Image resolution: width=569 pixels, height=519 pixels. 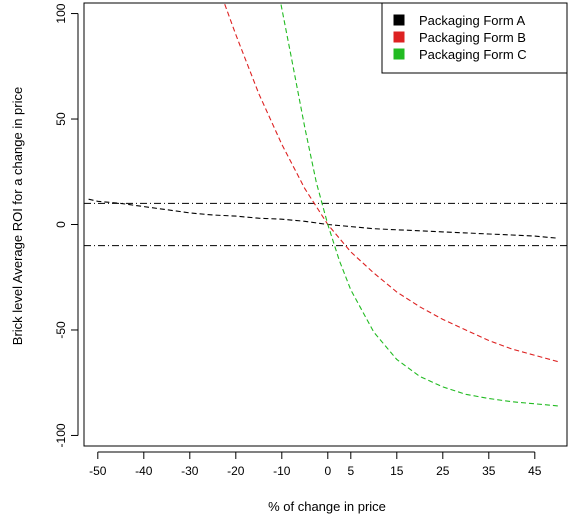 What do you see at coordinates (61, 13) in the screenshot?
I see `y-tick-label: 100` at bounding box center [61, 13].